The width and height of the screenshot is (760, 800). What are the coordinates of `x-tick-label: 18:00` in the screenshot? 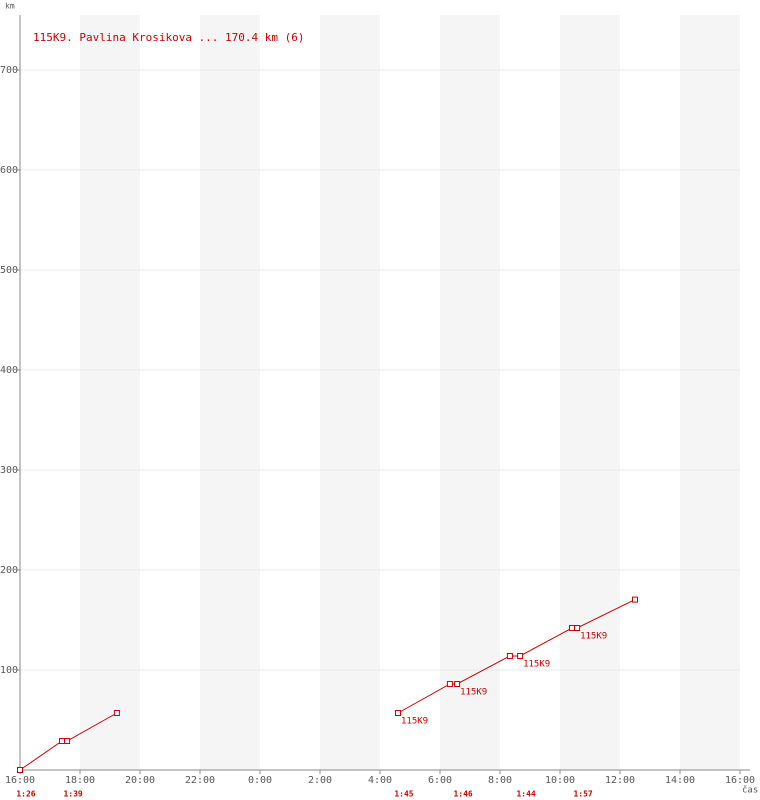 It's located at (80, 780).